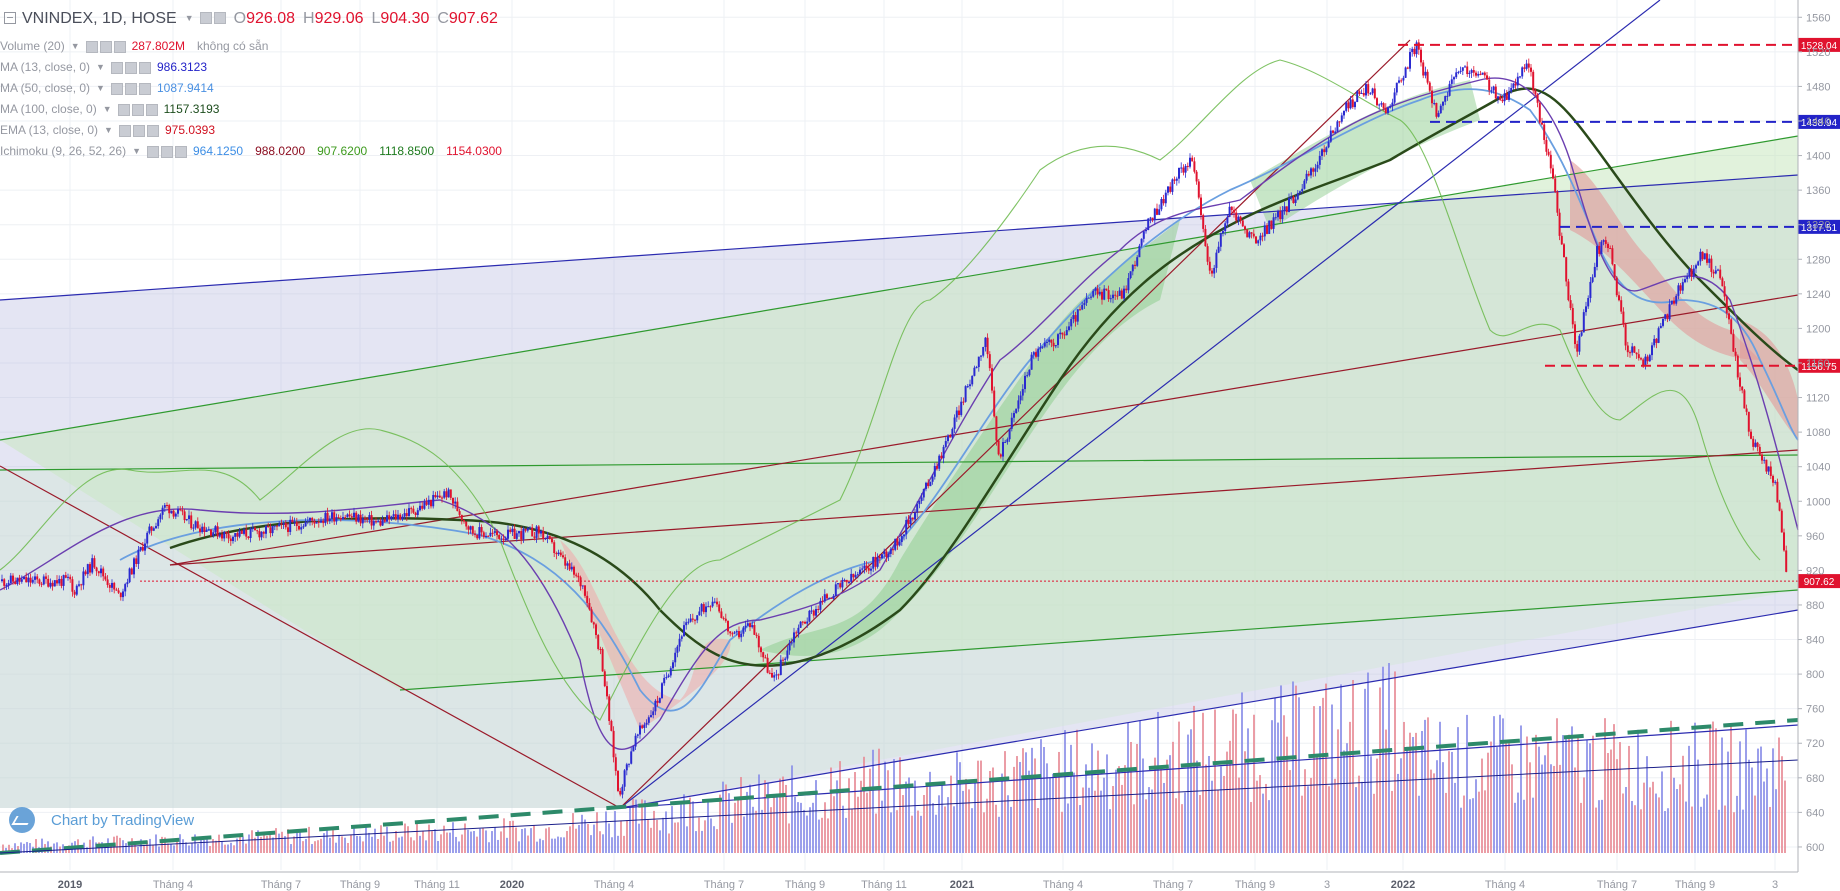  What do you see at coordinates (257, 46) in the screenshot?
I see `indicator-row: Volume (20) ▼ 287.802M không có sẵn` at bounding box center [257, 46].